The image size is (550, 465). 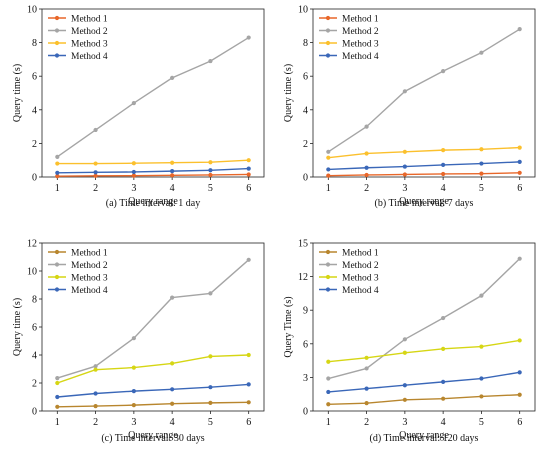 What do you see at coordinates (210, 422) in the screenshot?
I see `x-tick-label-c: 5` at bounding box center [210, 422].